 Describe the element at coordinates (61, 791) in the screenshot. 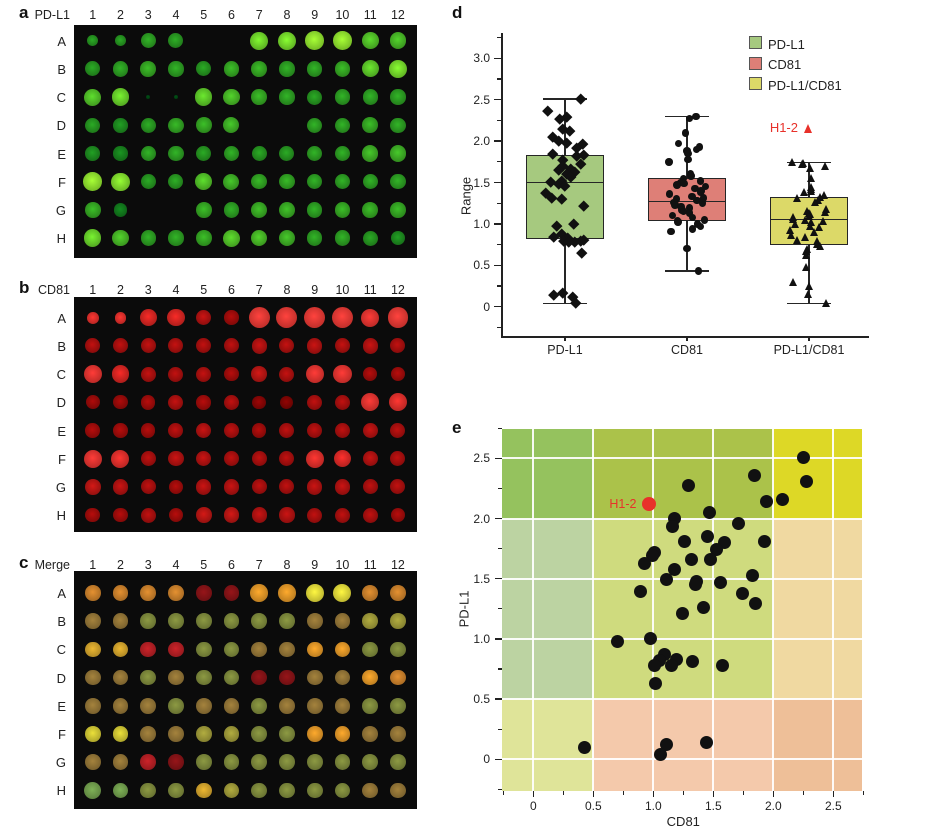

I see `array-row-label: H` at that location.